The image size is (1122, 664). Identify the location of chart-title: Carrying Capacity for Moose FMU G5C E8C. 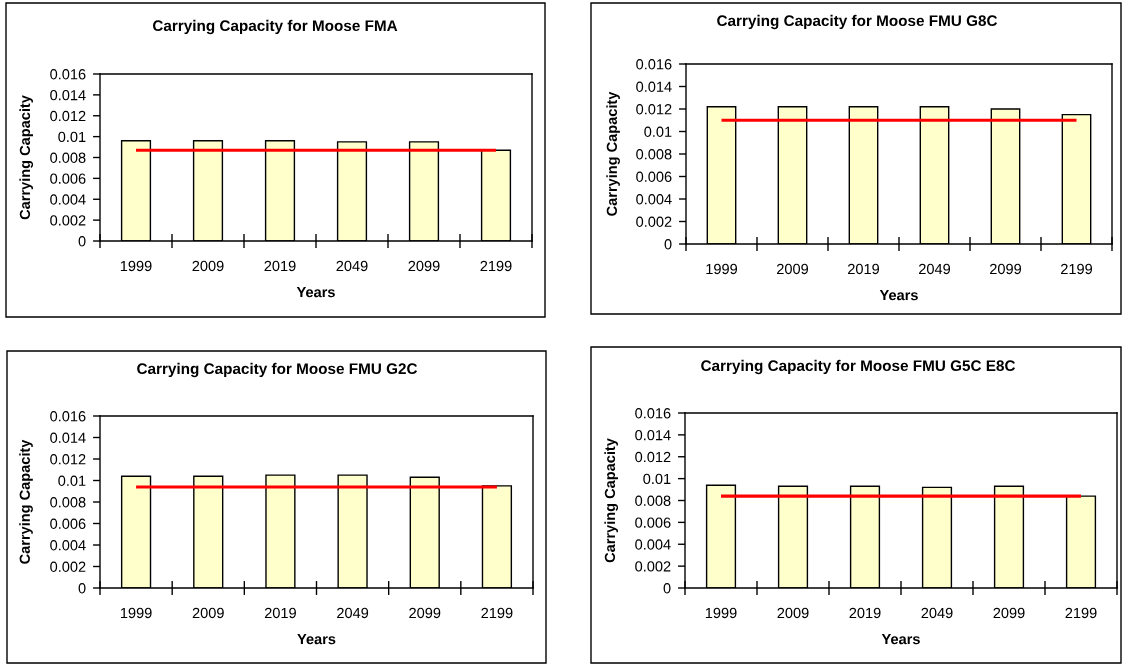
(858, 367).